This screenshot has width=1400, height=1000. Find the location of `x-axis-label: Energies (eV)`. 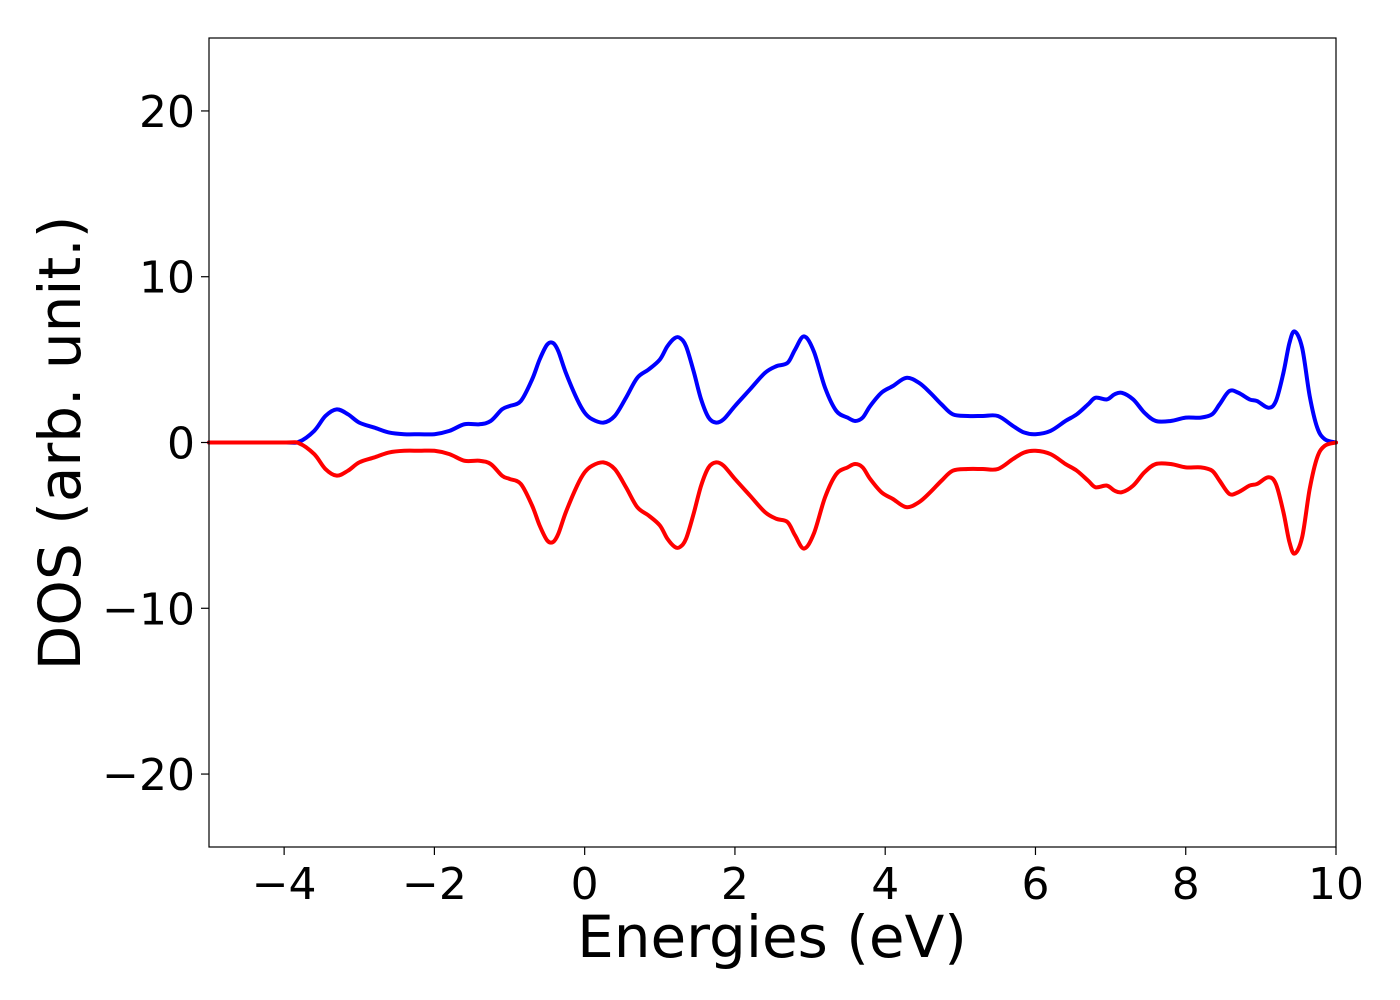

x-axis-label: Energies (eV) is located at coordinates (772, 937).